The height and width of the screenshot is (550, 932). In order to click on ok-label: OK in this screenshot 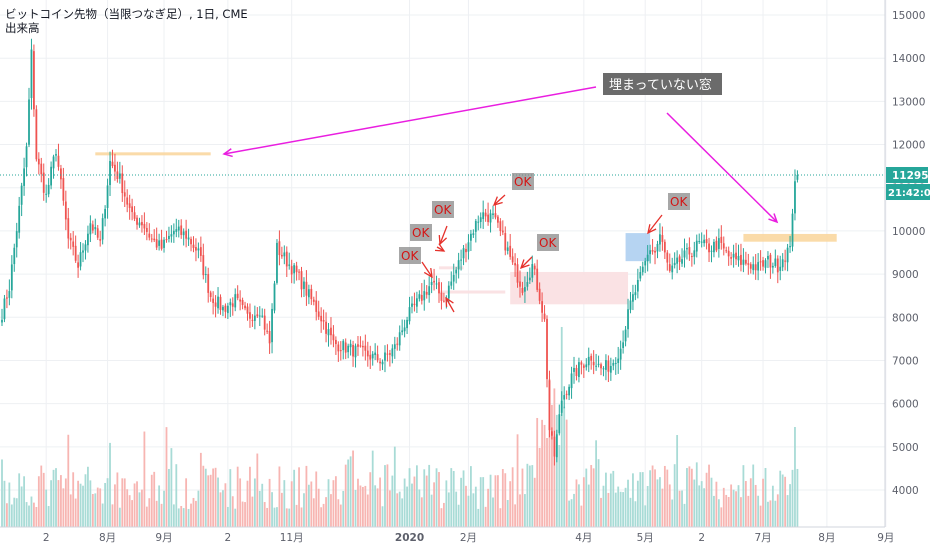, I will do `click(679, 202)`.